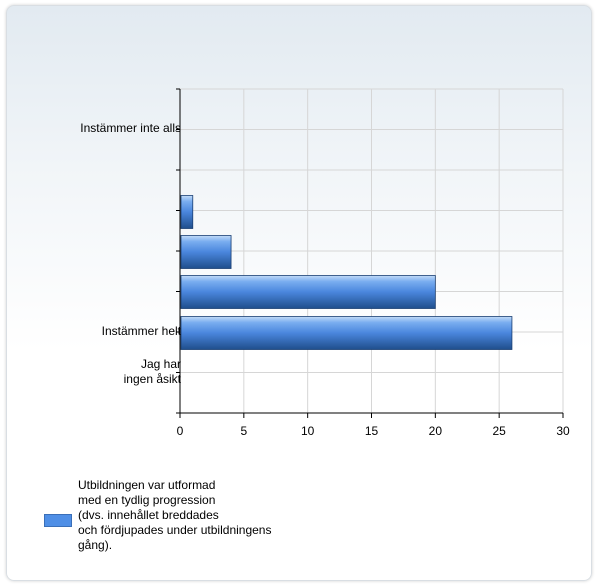 This screenshot has width=595, height=585. What do you see at coordinates (58, 520) in the screenshot?
I see `legend-swatch` at bounding box center [58, 520].